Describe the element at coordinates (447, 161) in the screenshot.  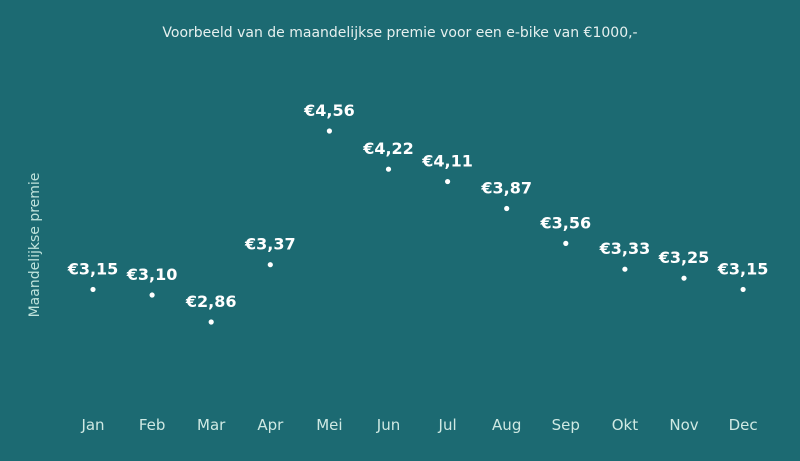
I see `data-label: €4,11` at that location.